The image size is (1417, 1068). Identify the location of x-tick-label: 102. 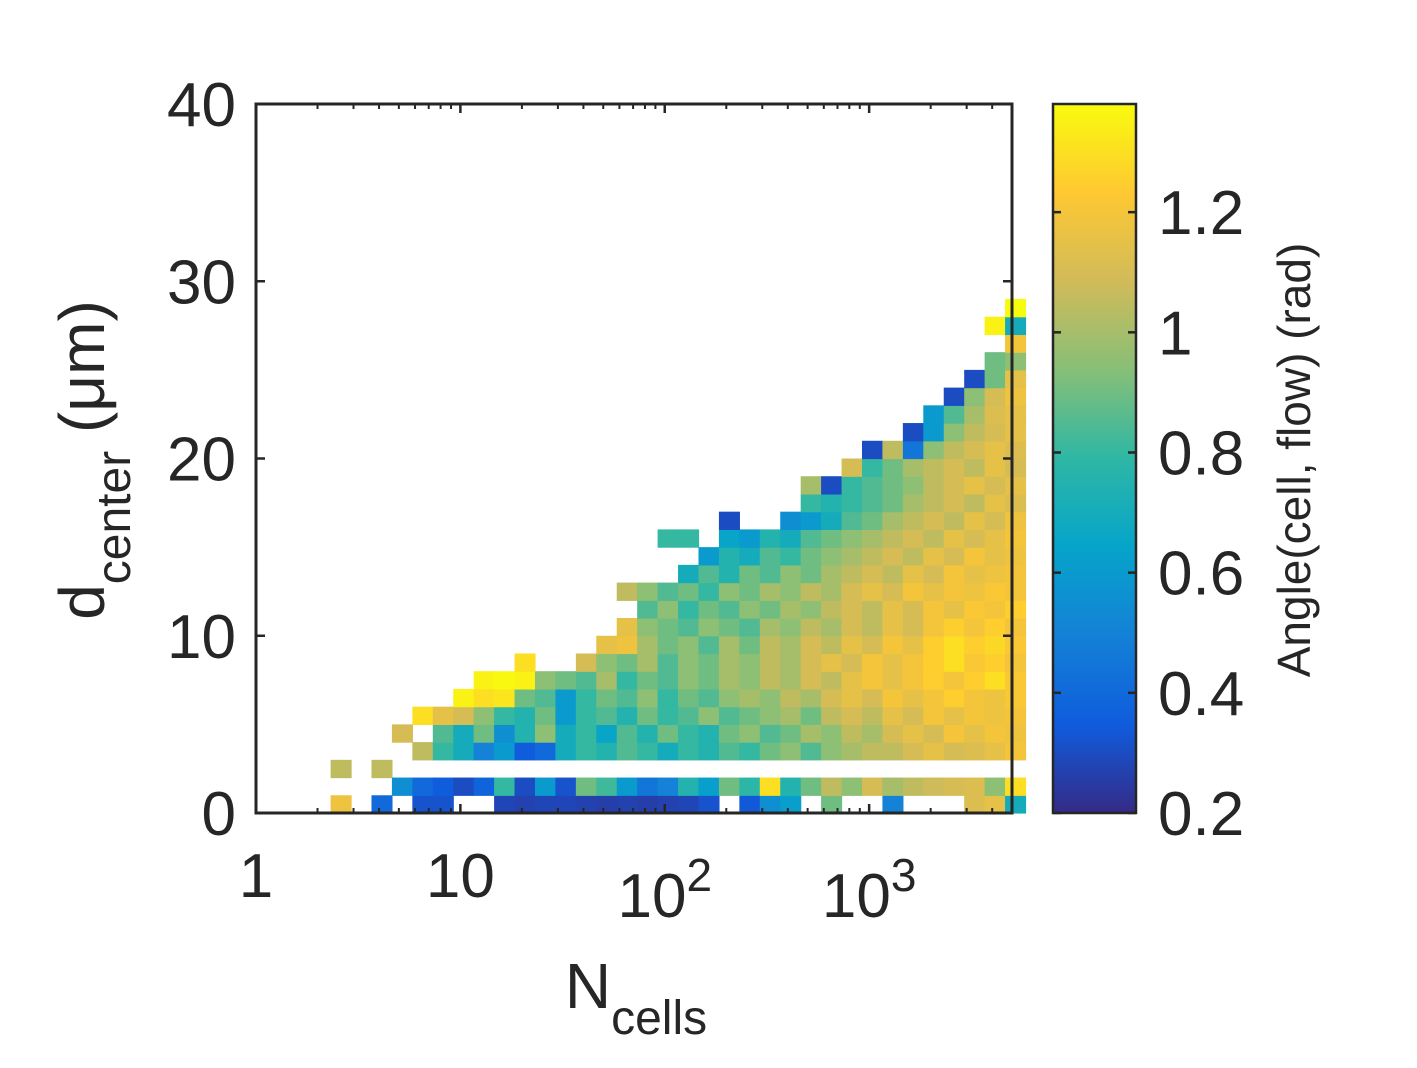
(664, 890).